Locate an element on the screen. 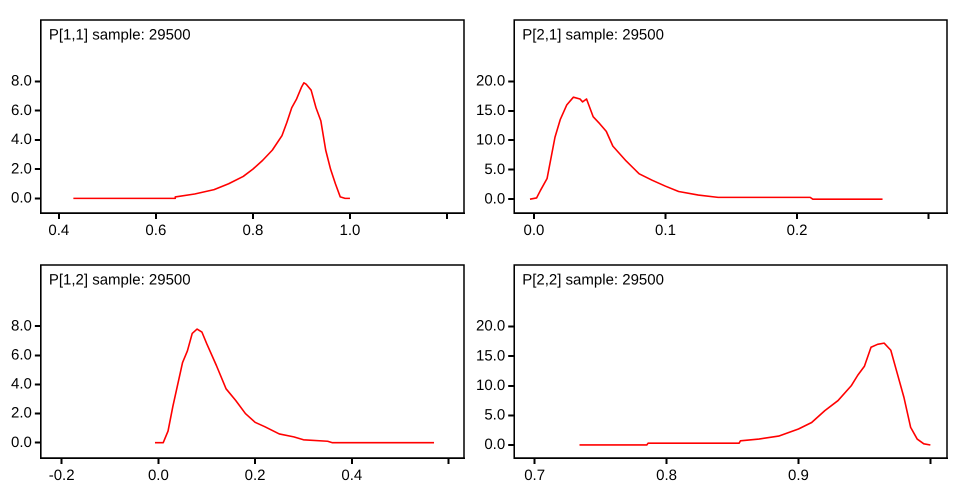 The width and height of the screenshot is (961, 498). text: P[1,2] sample: 29500 is located at coordinates (119, 280).